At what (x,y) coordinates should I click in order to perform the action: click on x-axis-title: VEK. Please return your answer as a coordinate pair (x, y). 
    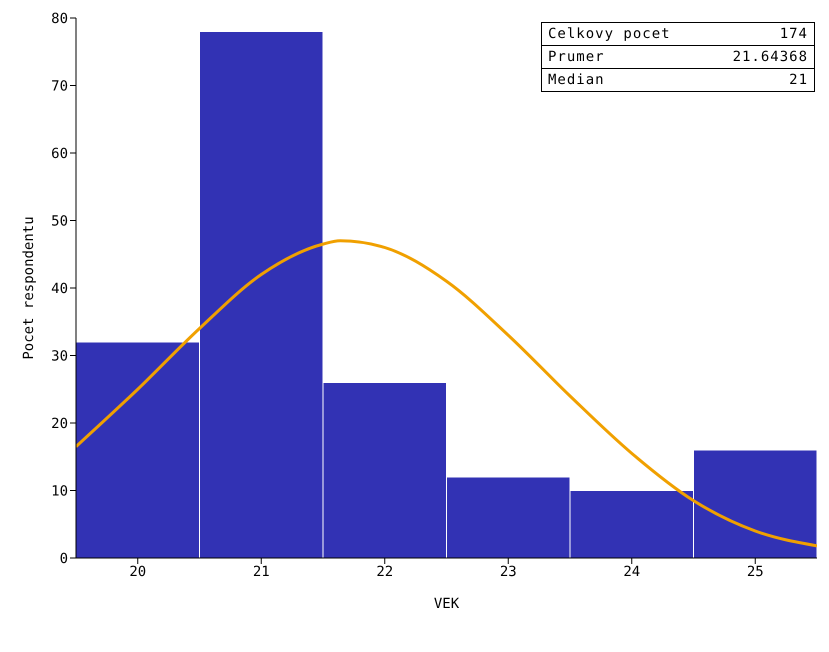
    Looking at the image, I should click on (447, 604).